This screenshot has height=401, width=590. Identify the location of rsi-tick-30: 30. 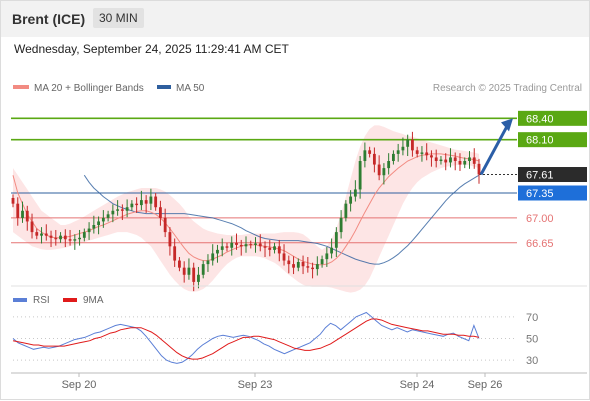
(532, 361).